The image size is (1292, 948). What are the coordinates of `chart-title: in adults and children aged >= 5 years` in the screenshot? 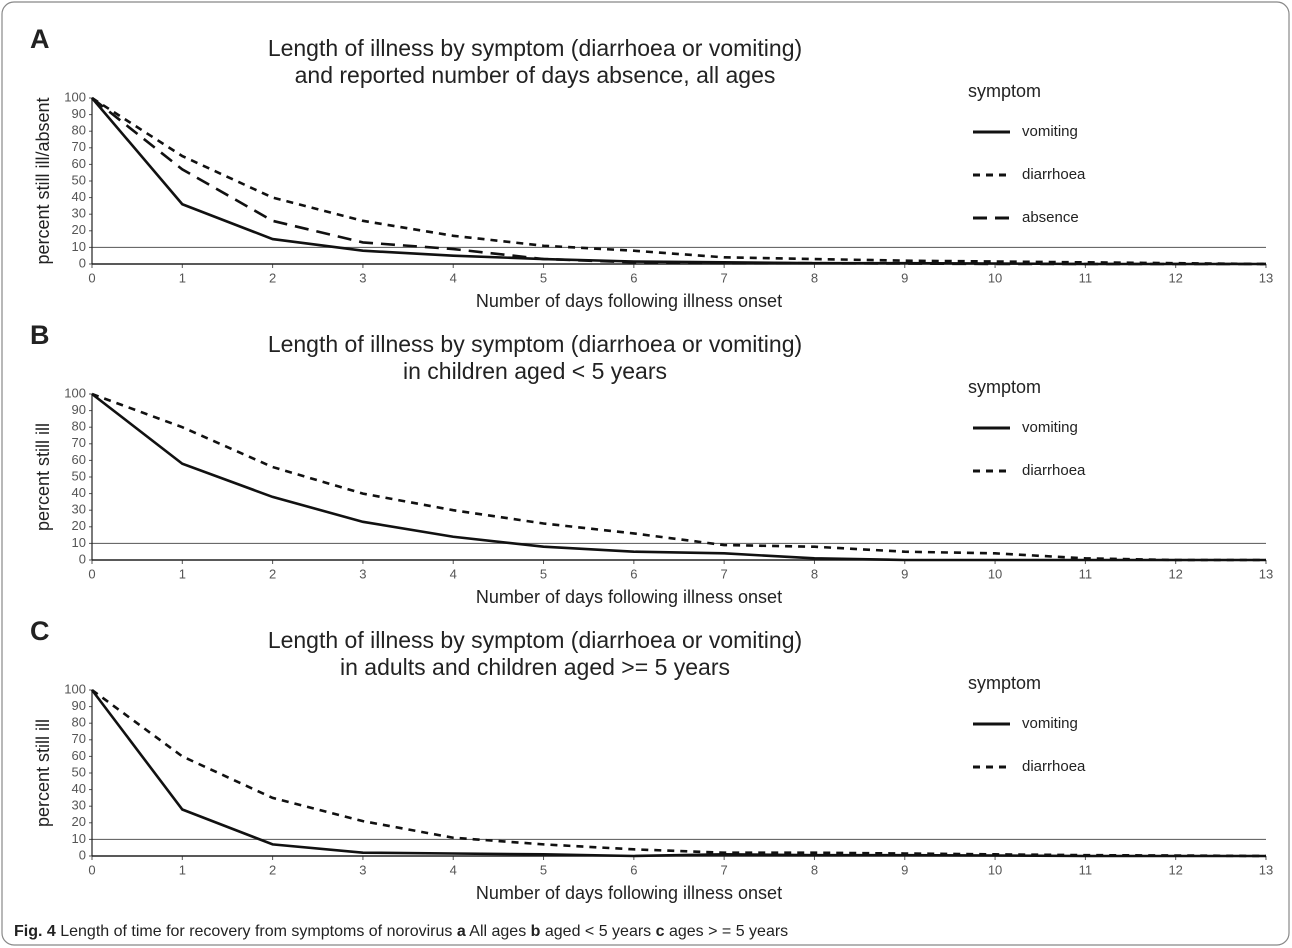 It's located at (535, 667).